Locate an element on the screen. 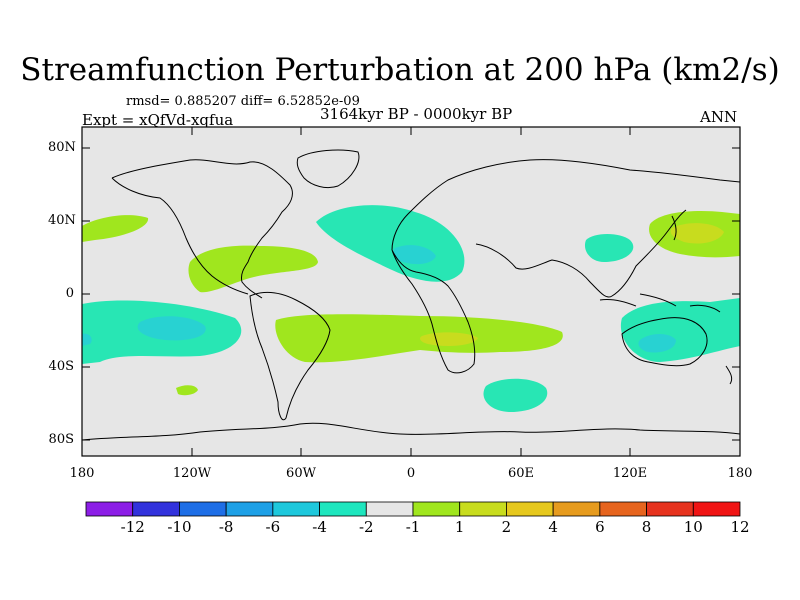  coastline-antarctica is located at coordinates (411, 431).